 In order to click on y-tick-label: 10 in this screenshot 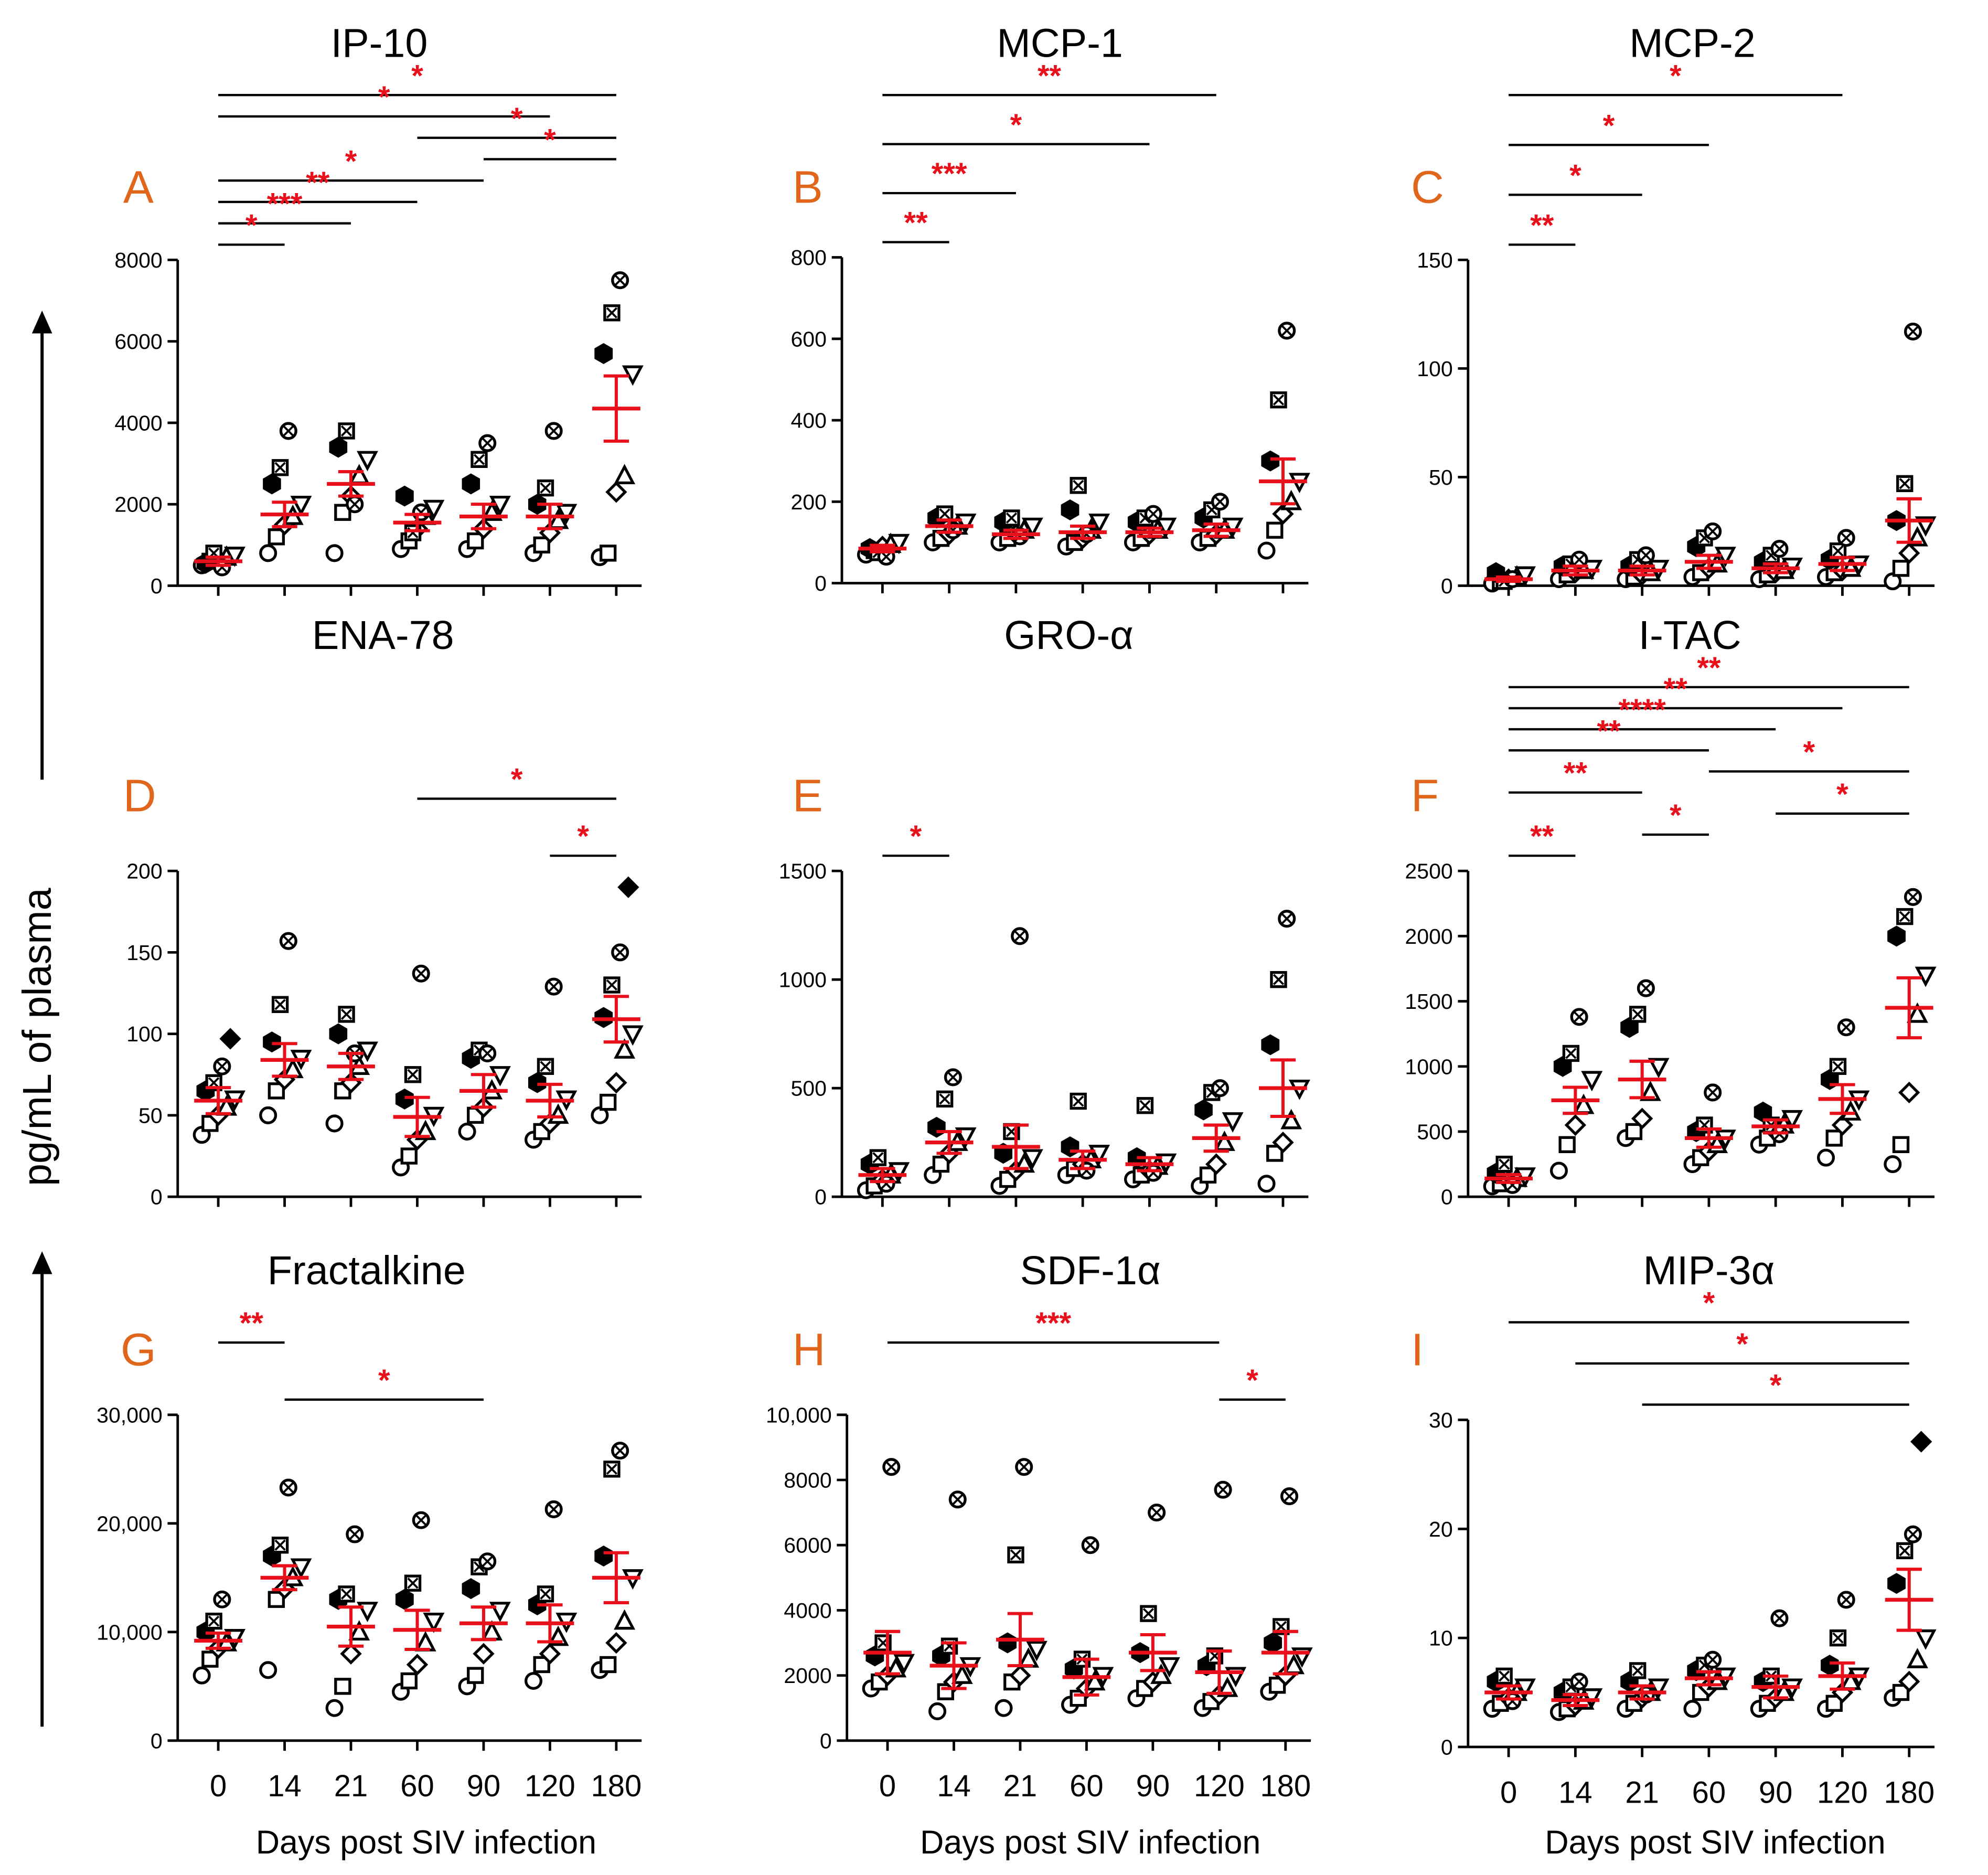, I will do `click(1441, 1638)`.